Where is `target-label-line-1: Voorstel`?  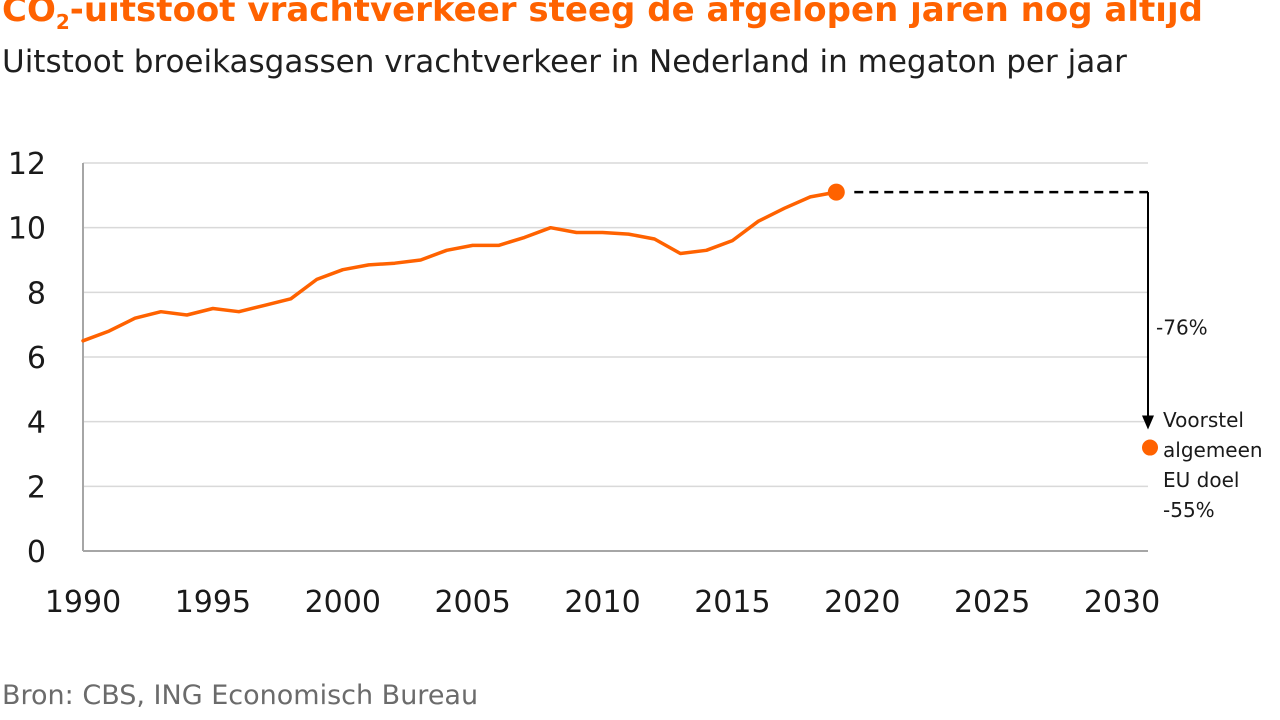 target-label-line-1: Voorstel is located at coordinates (1203, 420).